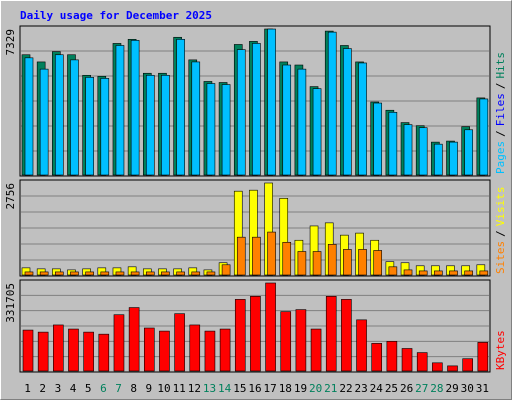 The image size is (512, 400). What do you see at coordinates (451, 388) in the screenshot?
I see `x-tick-label: 29` at bounding box center [451, 388].